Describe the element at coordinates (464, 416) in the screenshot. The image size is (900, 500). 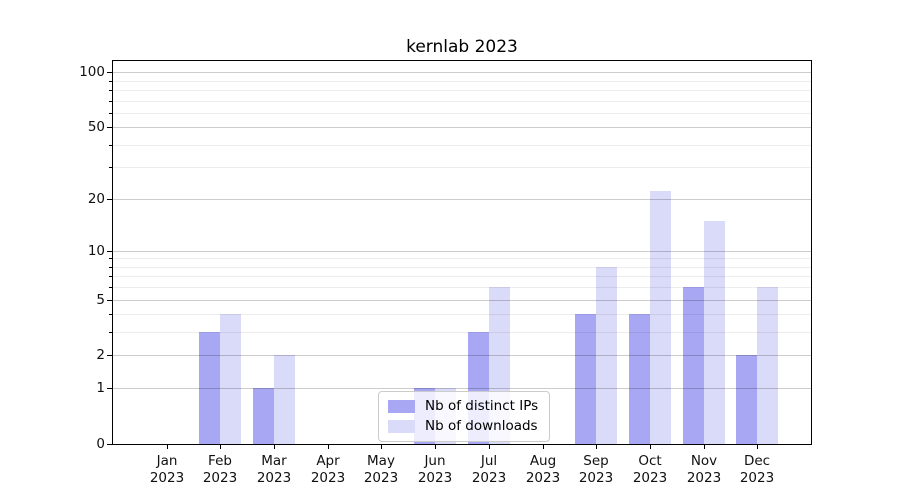
I see `legend: Nb of distinct IPs Nb of downloads` at that location.